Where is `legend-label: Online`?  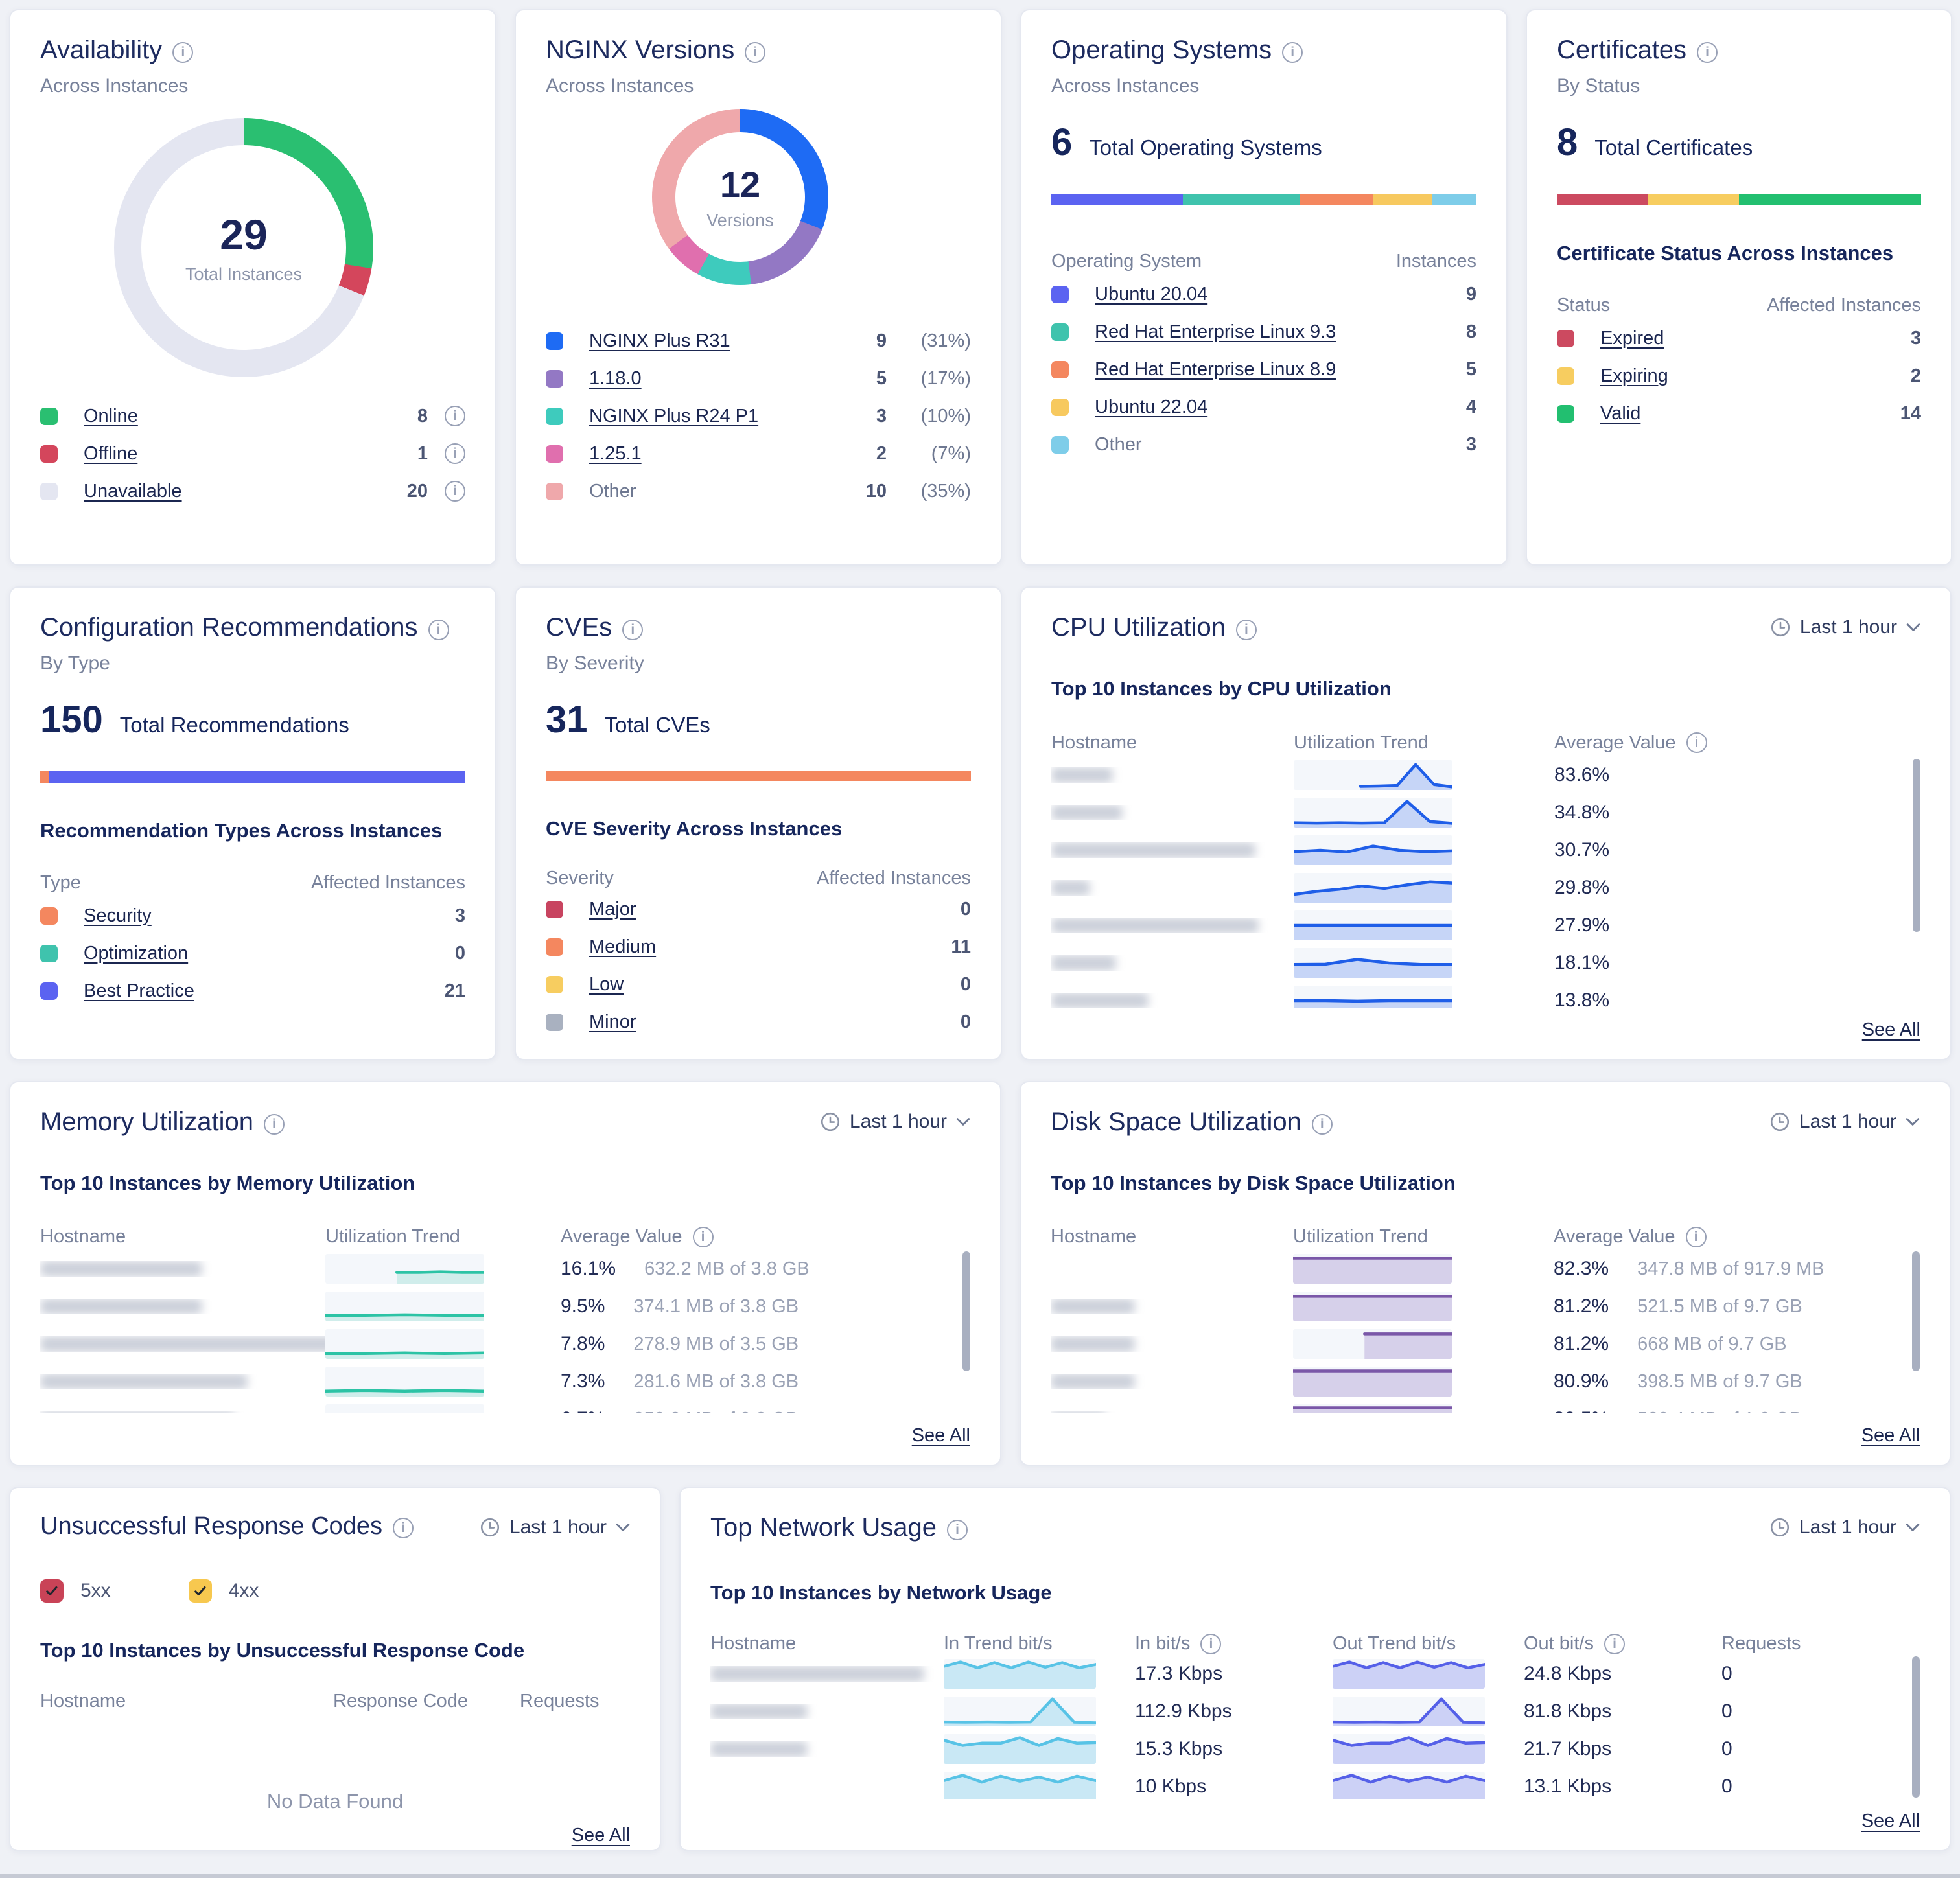
legend-label: Online is located at coordinates (111, 415).